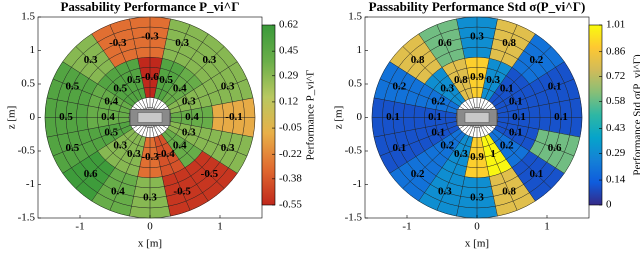  What do you see at coordinates (547, 227) in the screenshot?
I see `x-tick-label: 1` at bounding box center [547, 227].